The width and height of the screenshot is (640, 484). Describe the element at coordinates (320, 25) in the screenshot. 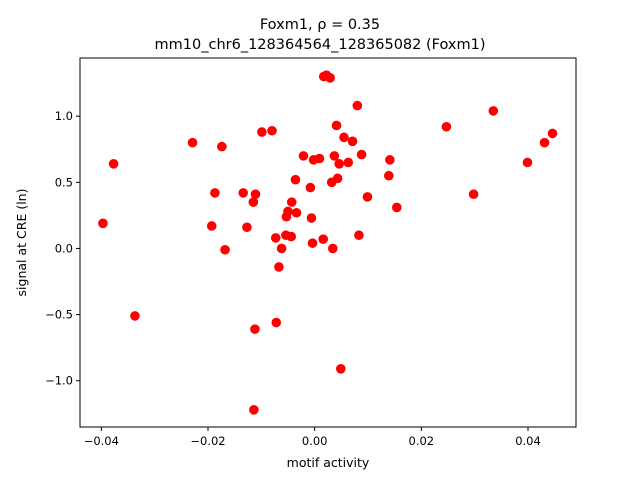

I see `chart-title-line1: Foxm1, ρ = 0.35` at that location.